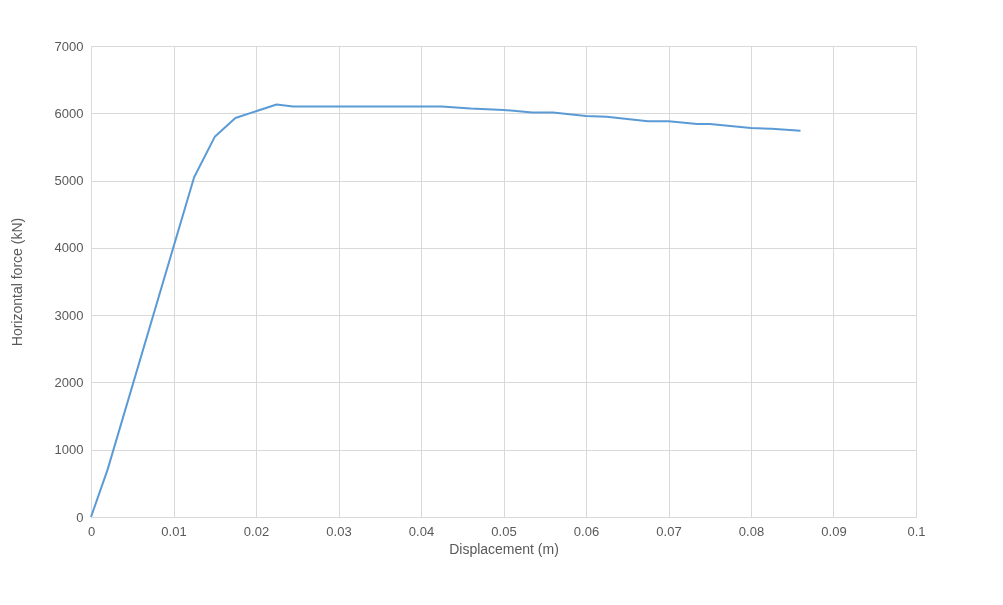  I want to click on x-tick-label: 0.07, so click(669, 531).